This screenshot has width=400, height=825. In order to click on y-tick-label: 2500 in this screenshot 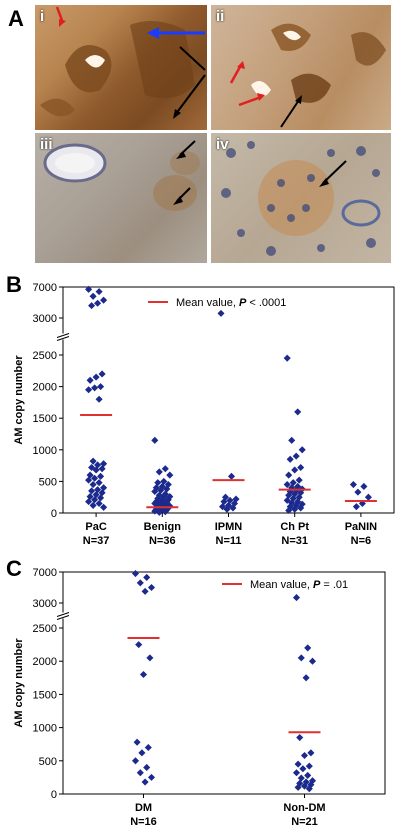, I will do `click(45, 629)`.